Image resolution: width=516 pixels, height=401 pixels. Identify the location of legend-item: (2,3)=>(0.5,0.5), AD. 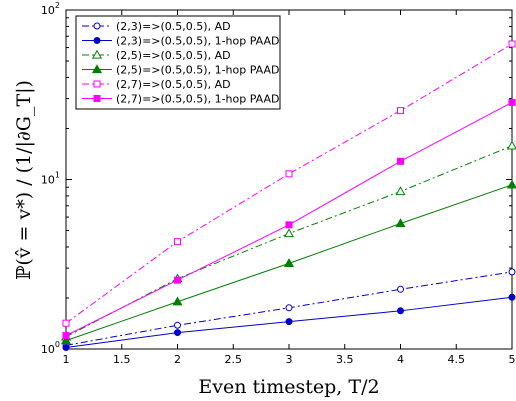
(156, 26).